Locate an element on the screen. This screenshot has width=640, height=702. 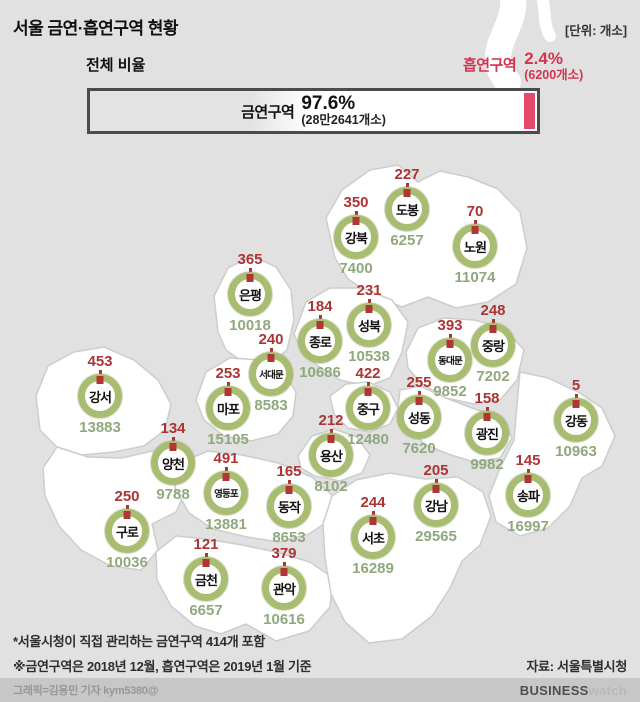
footnote-2: ※금연구역은 2018년 12월, 흡연구역은 2019년 1월 기준 is located at coordinates (162, 666).